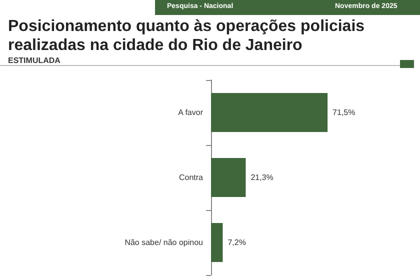  Describe the element at coordinates (163, 242) in the screenshot. I see `y-tick-label: Não sabe/ não opinou` at that location.